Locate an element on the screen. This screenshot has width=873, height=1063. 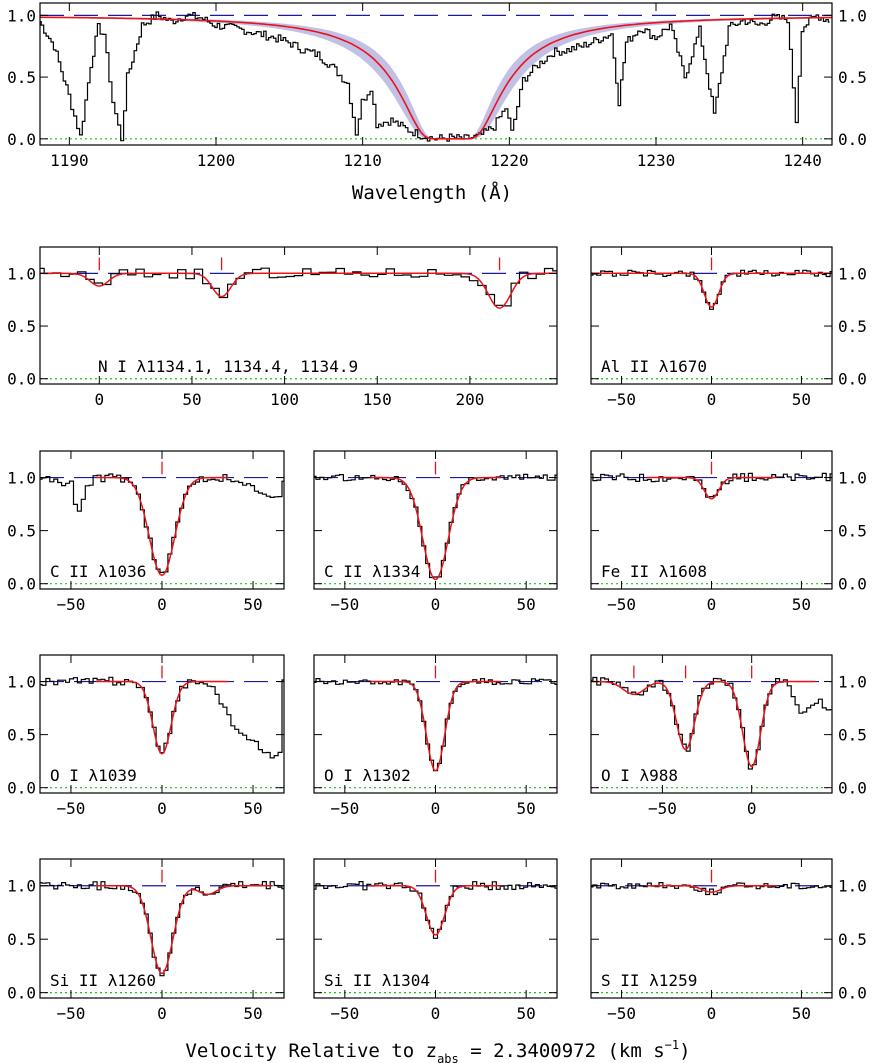
x-tick-label: 1210 is located at coordinates (362, 160).